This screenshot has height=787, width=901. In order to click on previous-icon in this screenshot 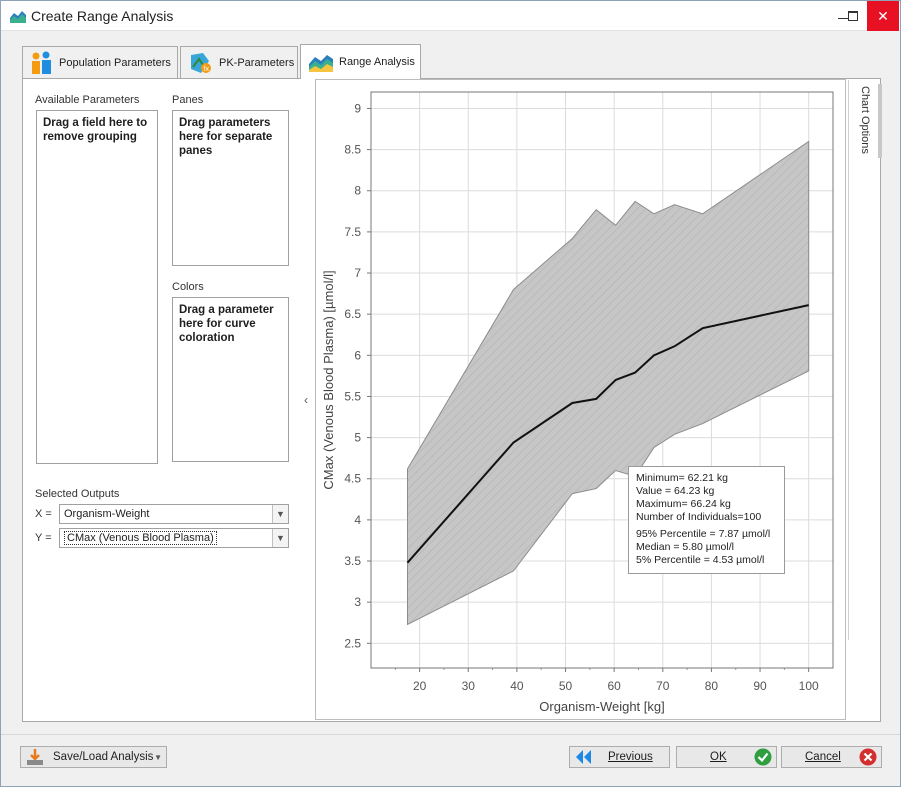, I will do `click(583, 757)`.